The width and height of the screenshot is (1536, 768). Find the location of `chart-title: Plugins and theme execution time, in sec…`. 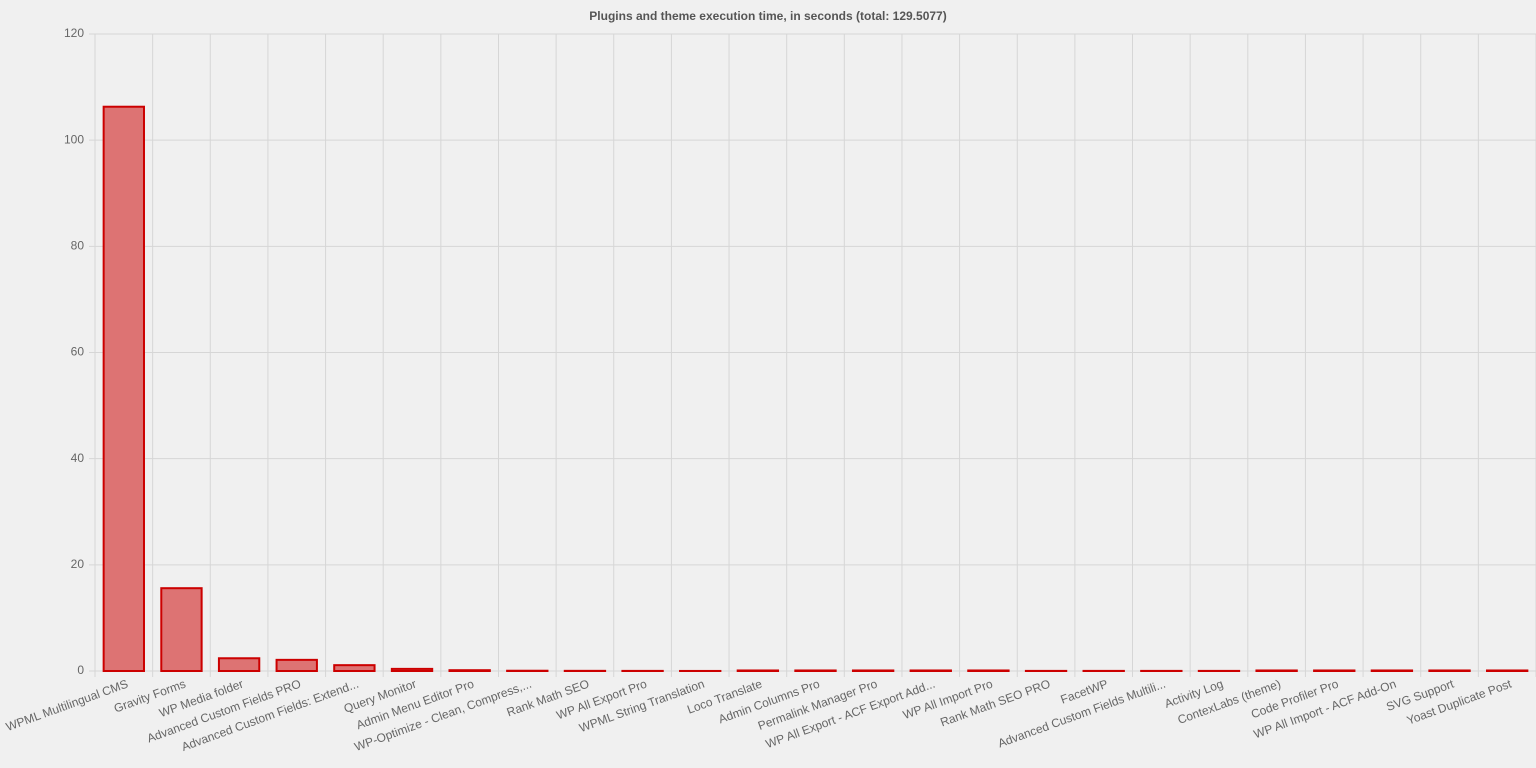

chart-title: Plugins and theme execution time, in sec… is located at coordinates (767, 16).